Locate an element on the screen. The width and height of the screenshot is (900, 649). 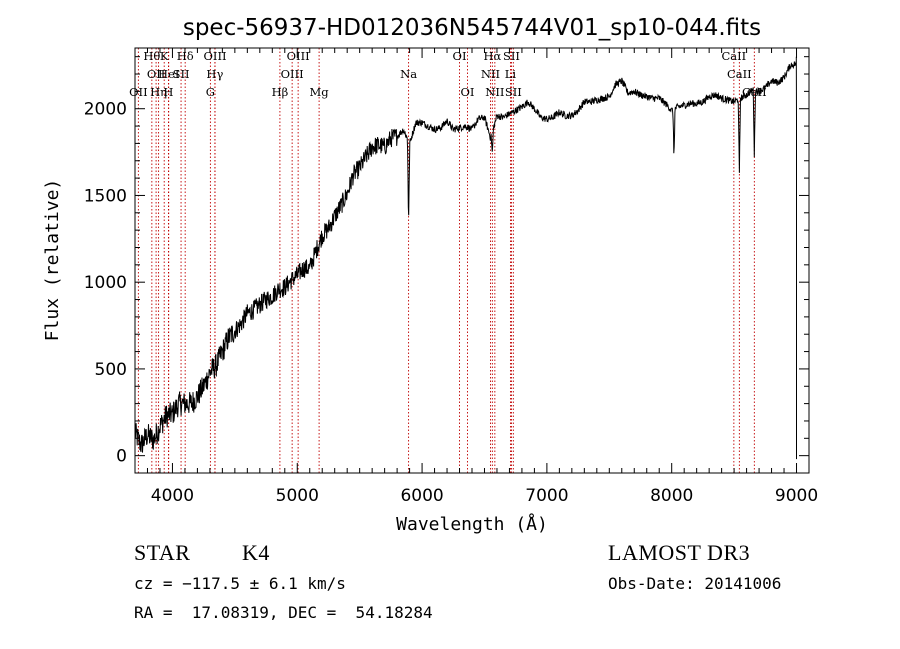
y-tick-label: 2000 is located at coordinates (105, 110).